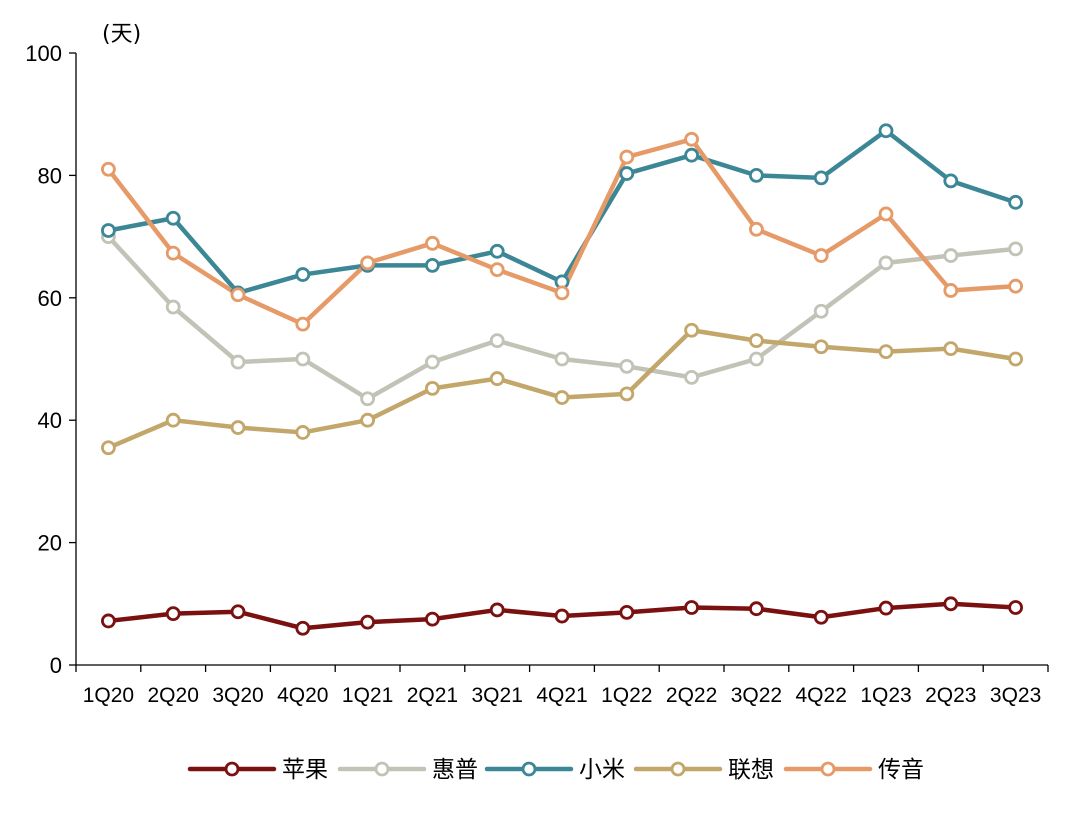  Describe the element at coordinates (497, 695) in the screenshot. I see `x-tick-label: 3Q21` at that location.